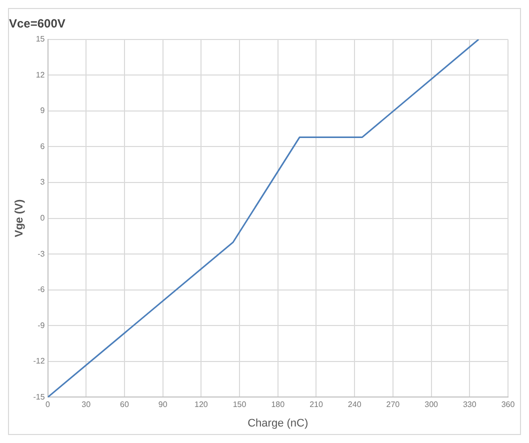 This screenshot has height=443, width=529. I want to click on y-tick-label: -9, so click(42, 325).